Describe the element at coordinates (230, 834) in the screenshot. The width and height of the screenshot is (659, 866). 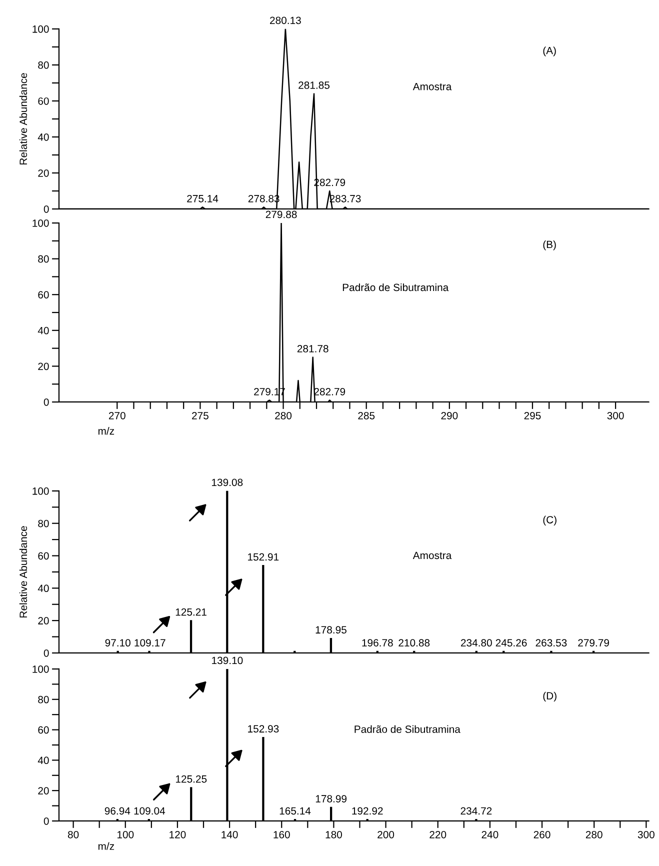
I see `x-tick-label: 140` at that location.